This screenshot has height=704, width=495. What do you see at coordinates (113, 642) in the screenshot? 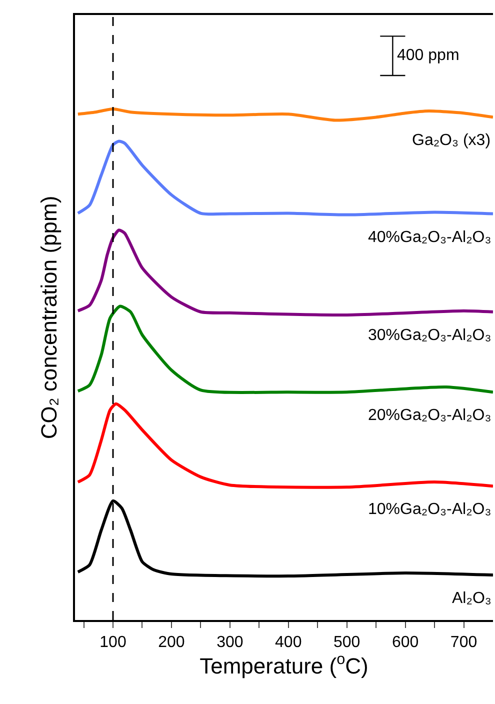
I see `x-tick-label: 100` at bounding box center [113, 642].